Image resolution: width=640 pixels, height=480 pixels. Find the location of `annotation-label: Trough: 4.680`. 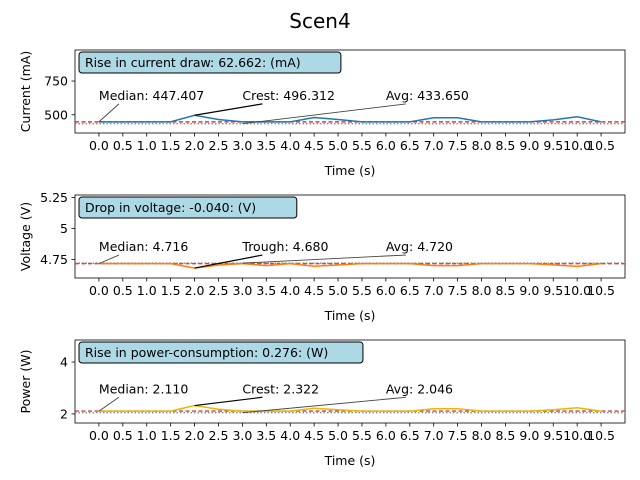

annotation-label: Trough: 4.680 is located at coordinates (284, 246).